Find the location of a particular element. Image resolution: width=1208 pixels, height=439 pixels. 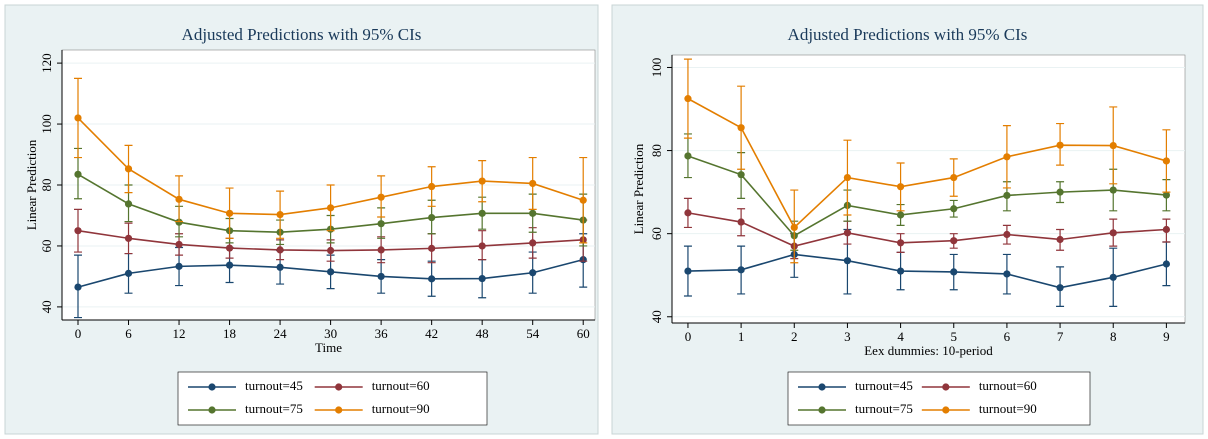

x-axis-title: Time is located at coordinates (328, 347).